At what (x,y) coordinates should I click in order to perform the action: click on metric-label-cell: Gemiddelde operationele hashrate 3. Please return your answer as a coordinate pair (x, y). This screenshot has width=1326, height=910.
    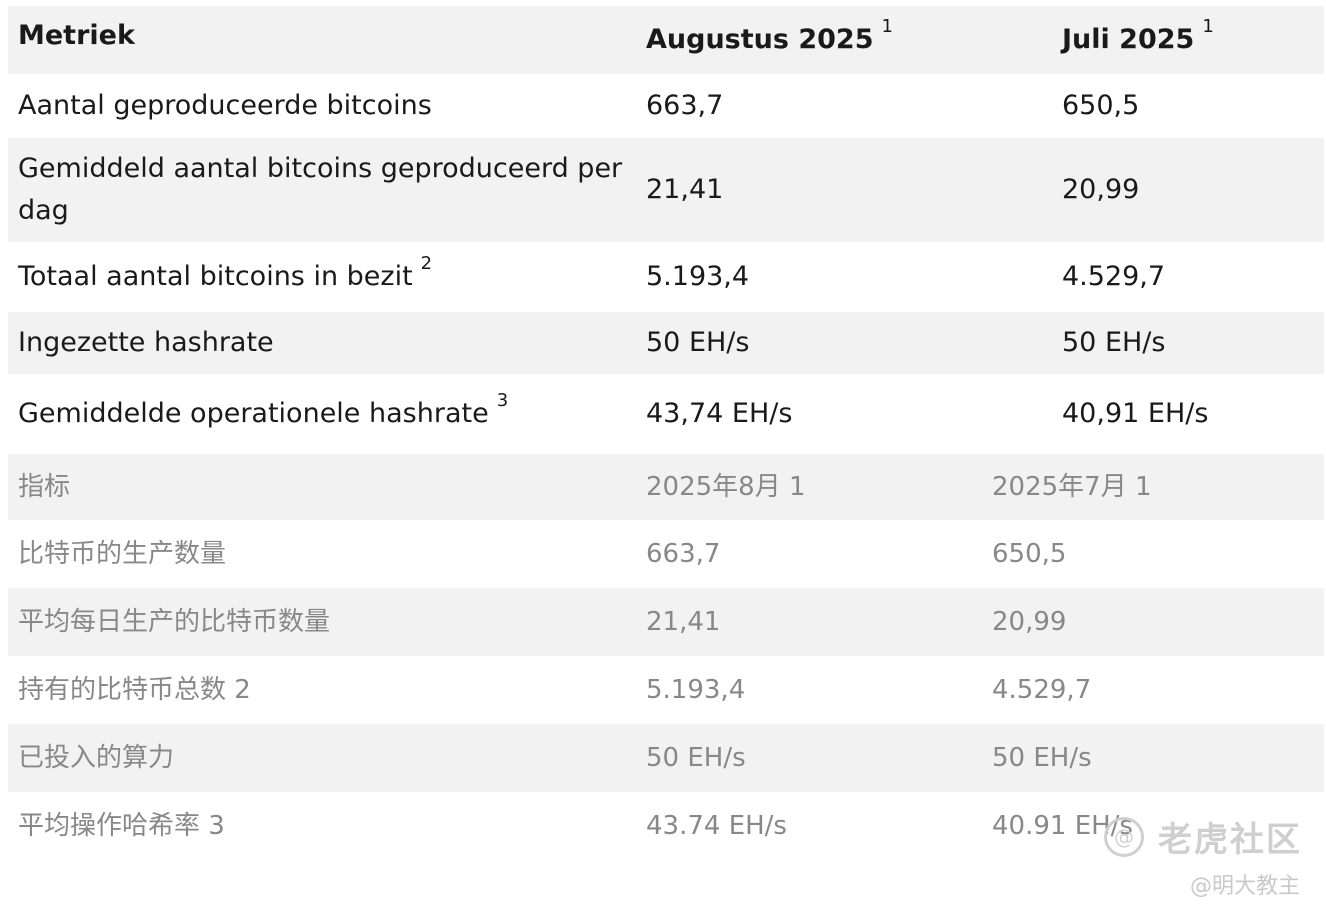
    Looking at the image, I should click on (322, 412).